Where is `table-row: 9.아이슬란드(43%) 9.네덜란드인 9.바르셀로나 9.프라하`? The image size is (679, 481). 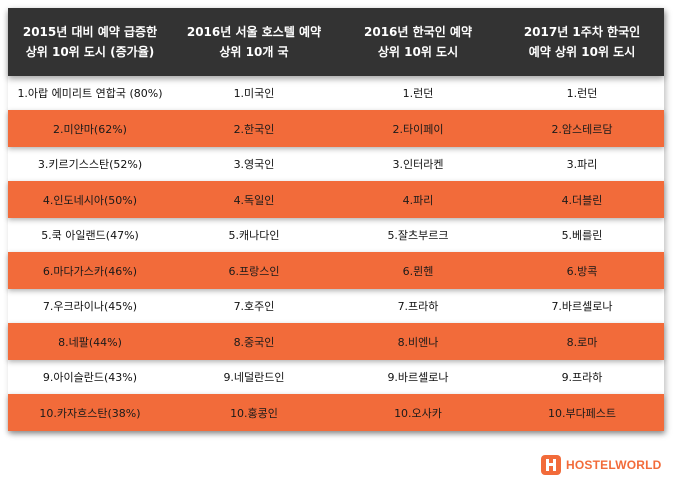
table-row: 9.아이슬란드(43%) 9.네덜란드인 9.바르셀로나 9.프라하 is located at coordinates (336, 377).